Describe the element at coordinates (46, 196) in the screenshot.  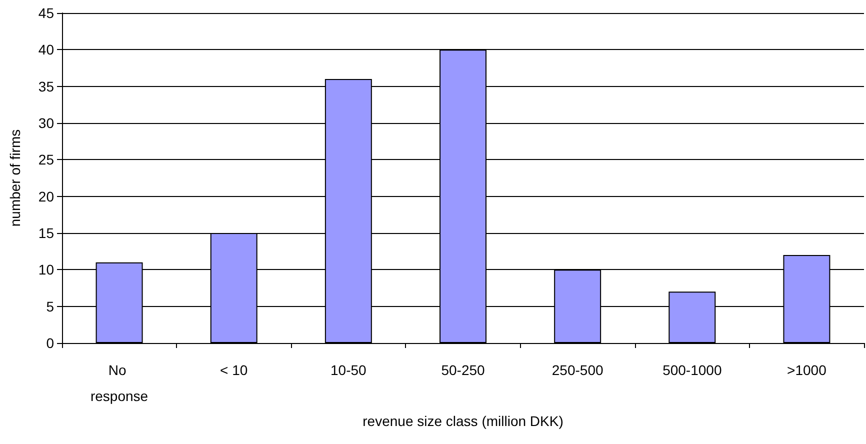
I see `y-tick-label: 20` at that location.